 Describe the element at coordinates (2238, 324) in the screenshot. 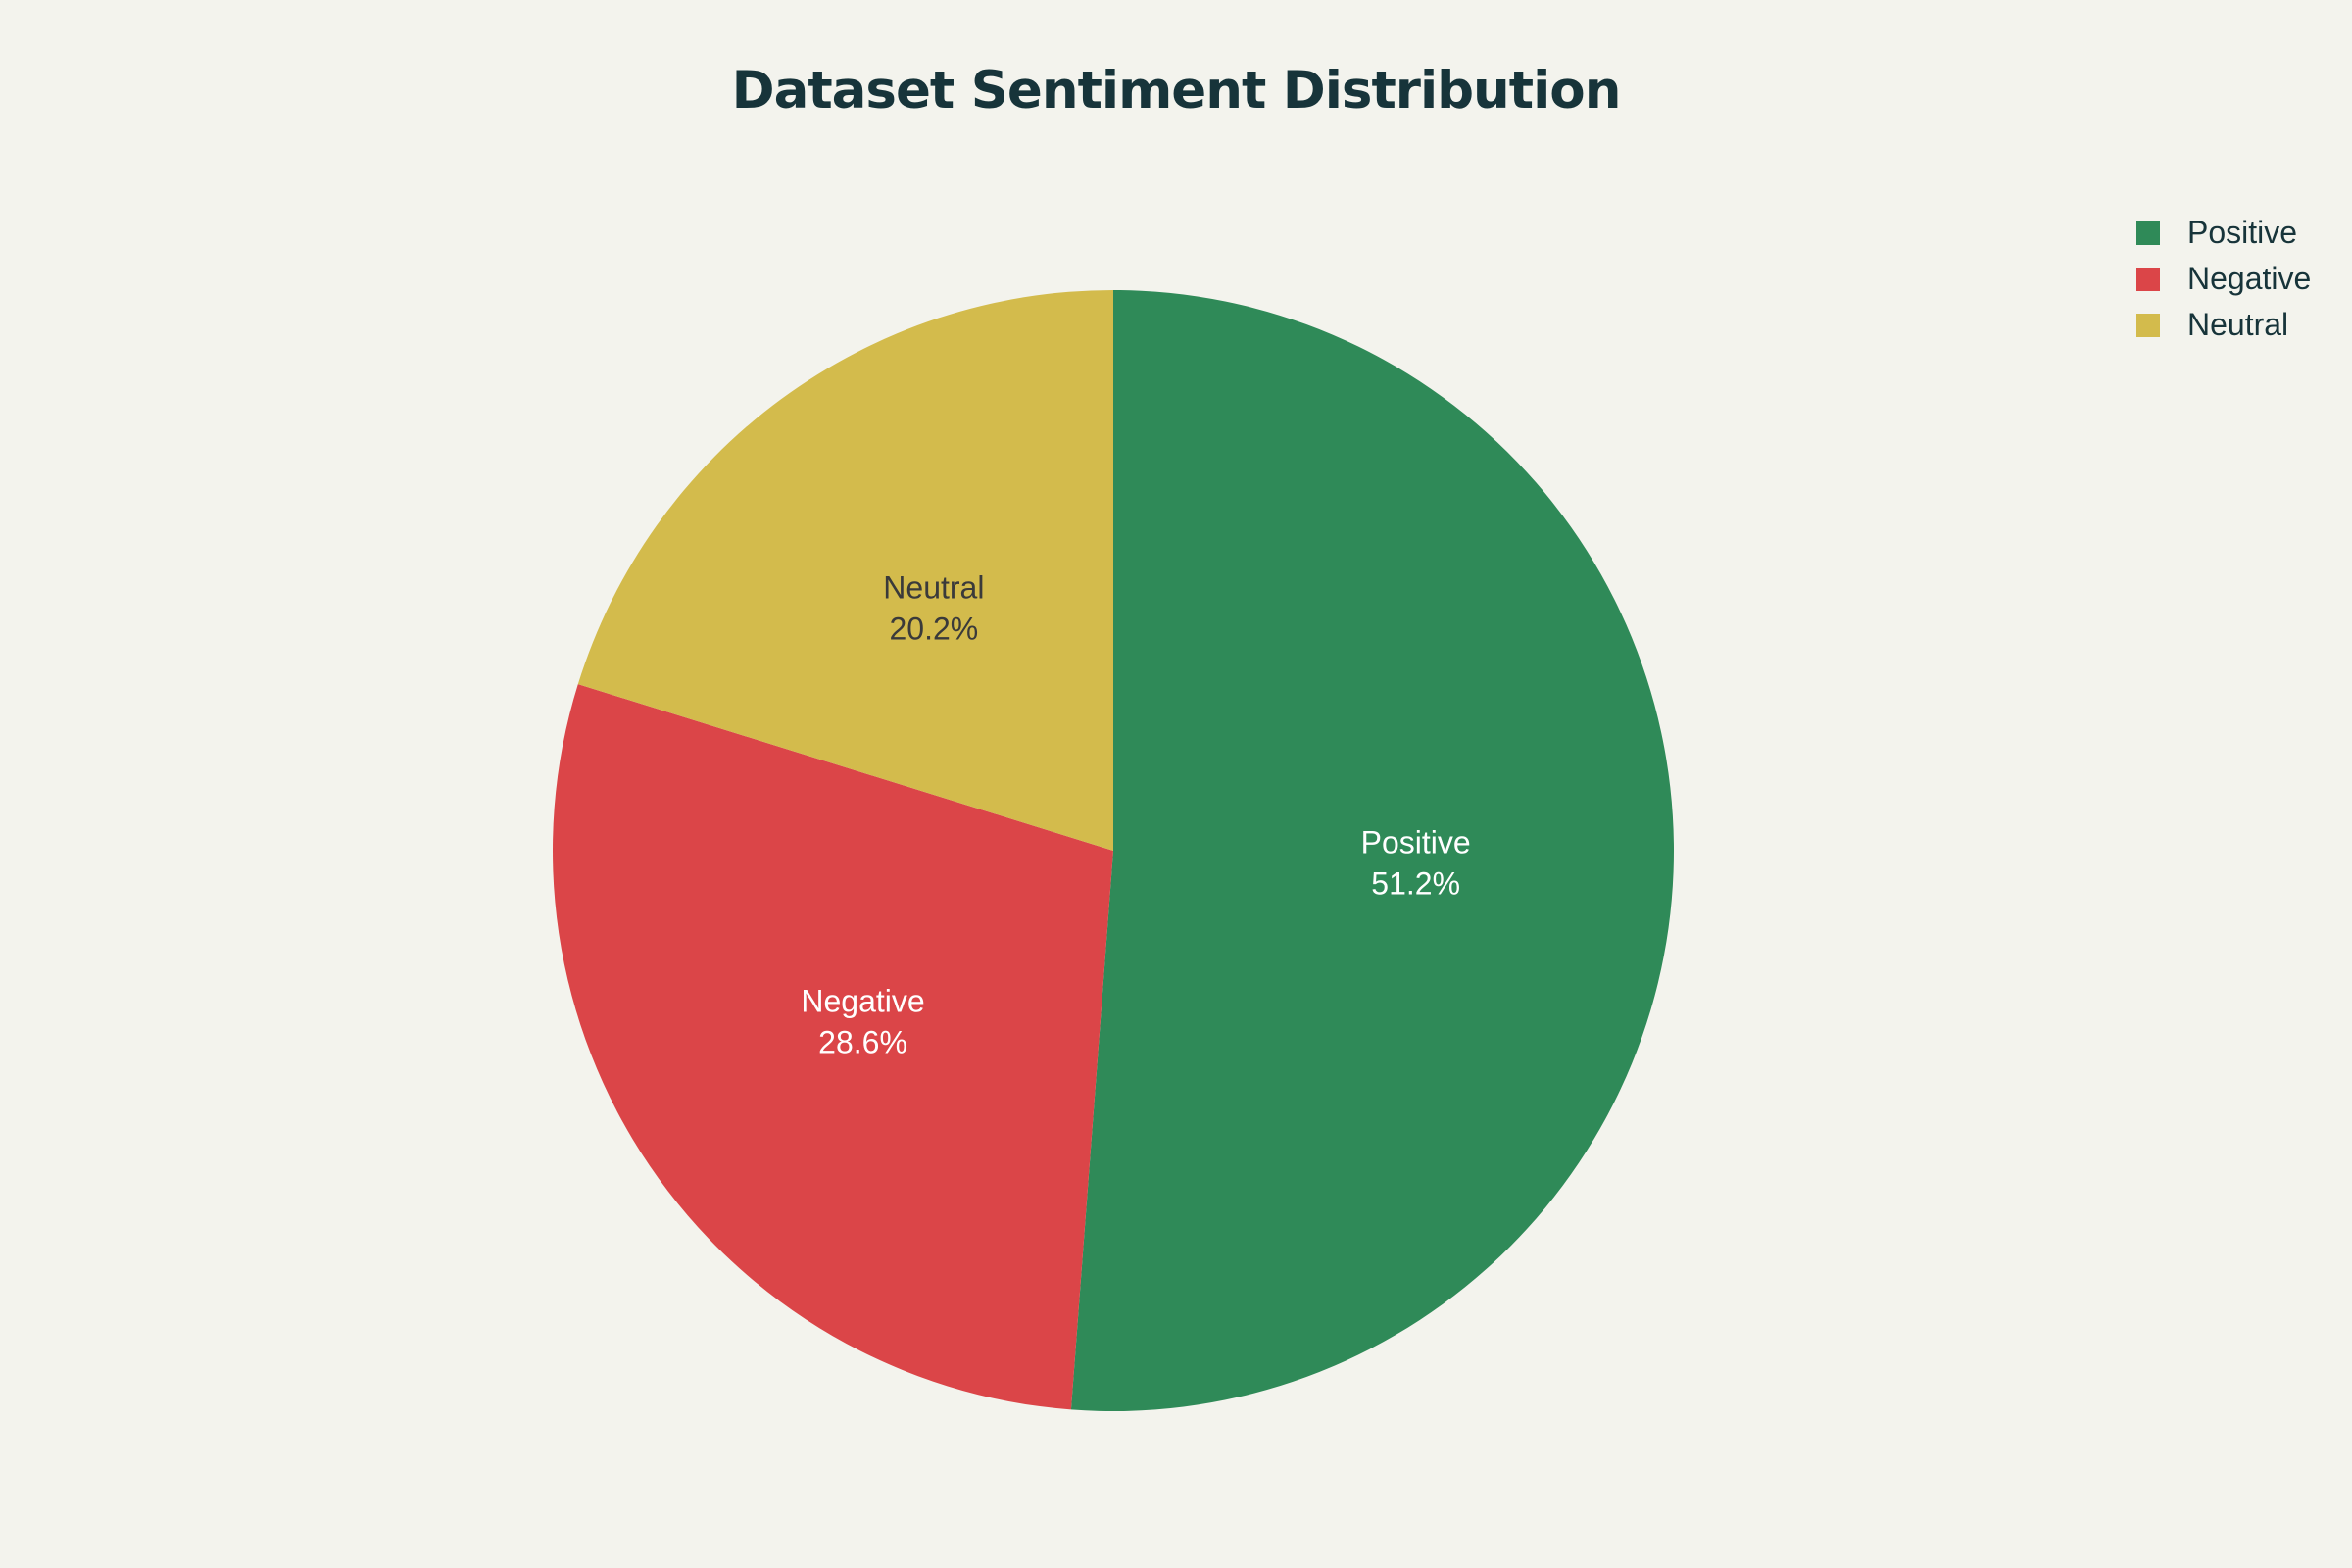

I see `legend-label: Neutral` at that location.